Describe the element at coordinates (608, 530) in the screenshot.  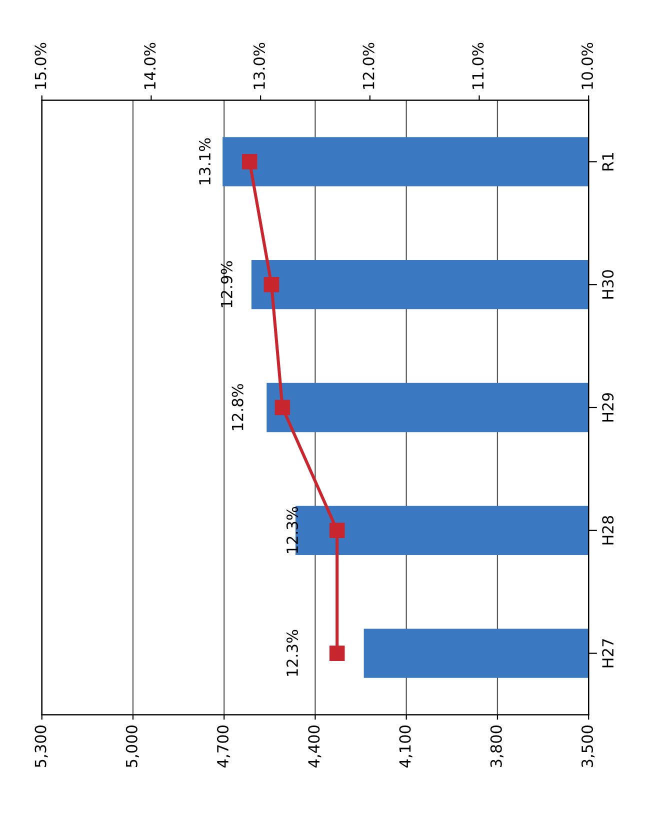
I see `y-tick-label: H28` at that location.